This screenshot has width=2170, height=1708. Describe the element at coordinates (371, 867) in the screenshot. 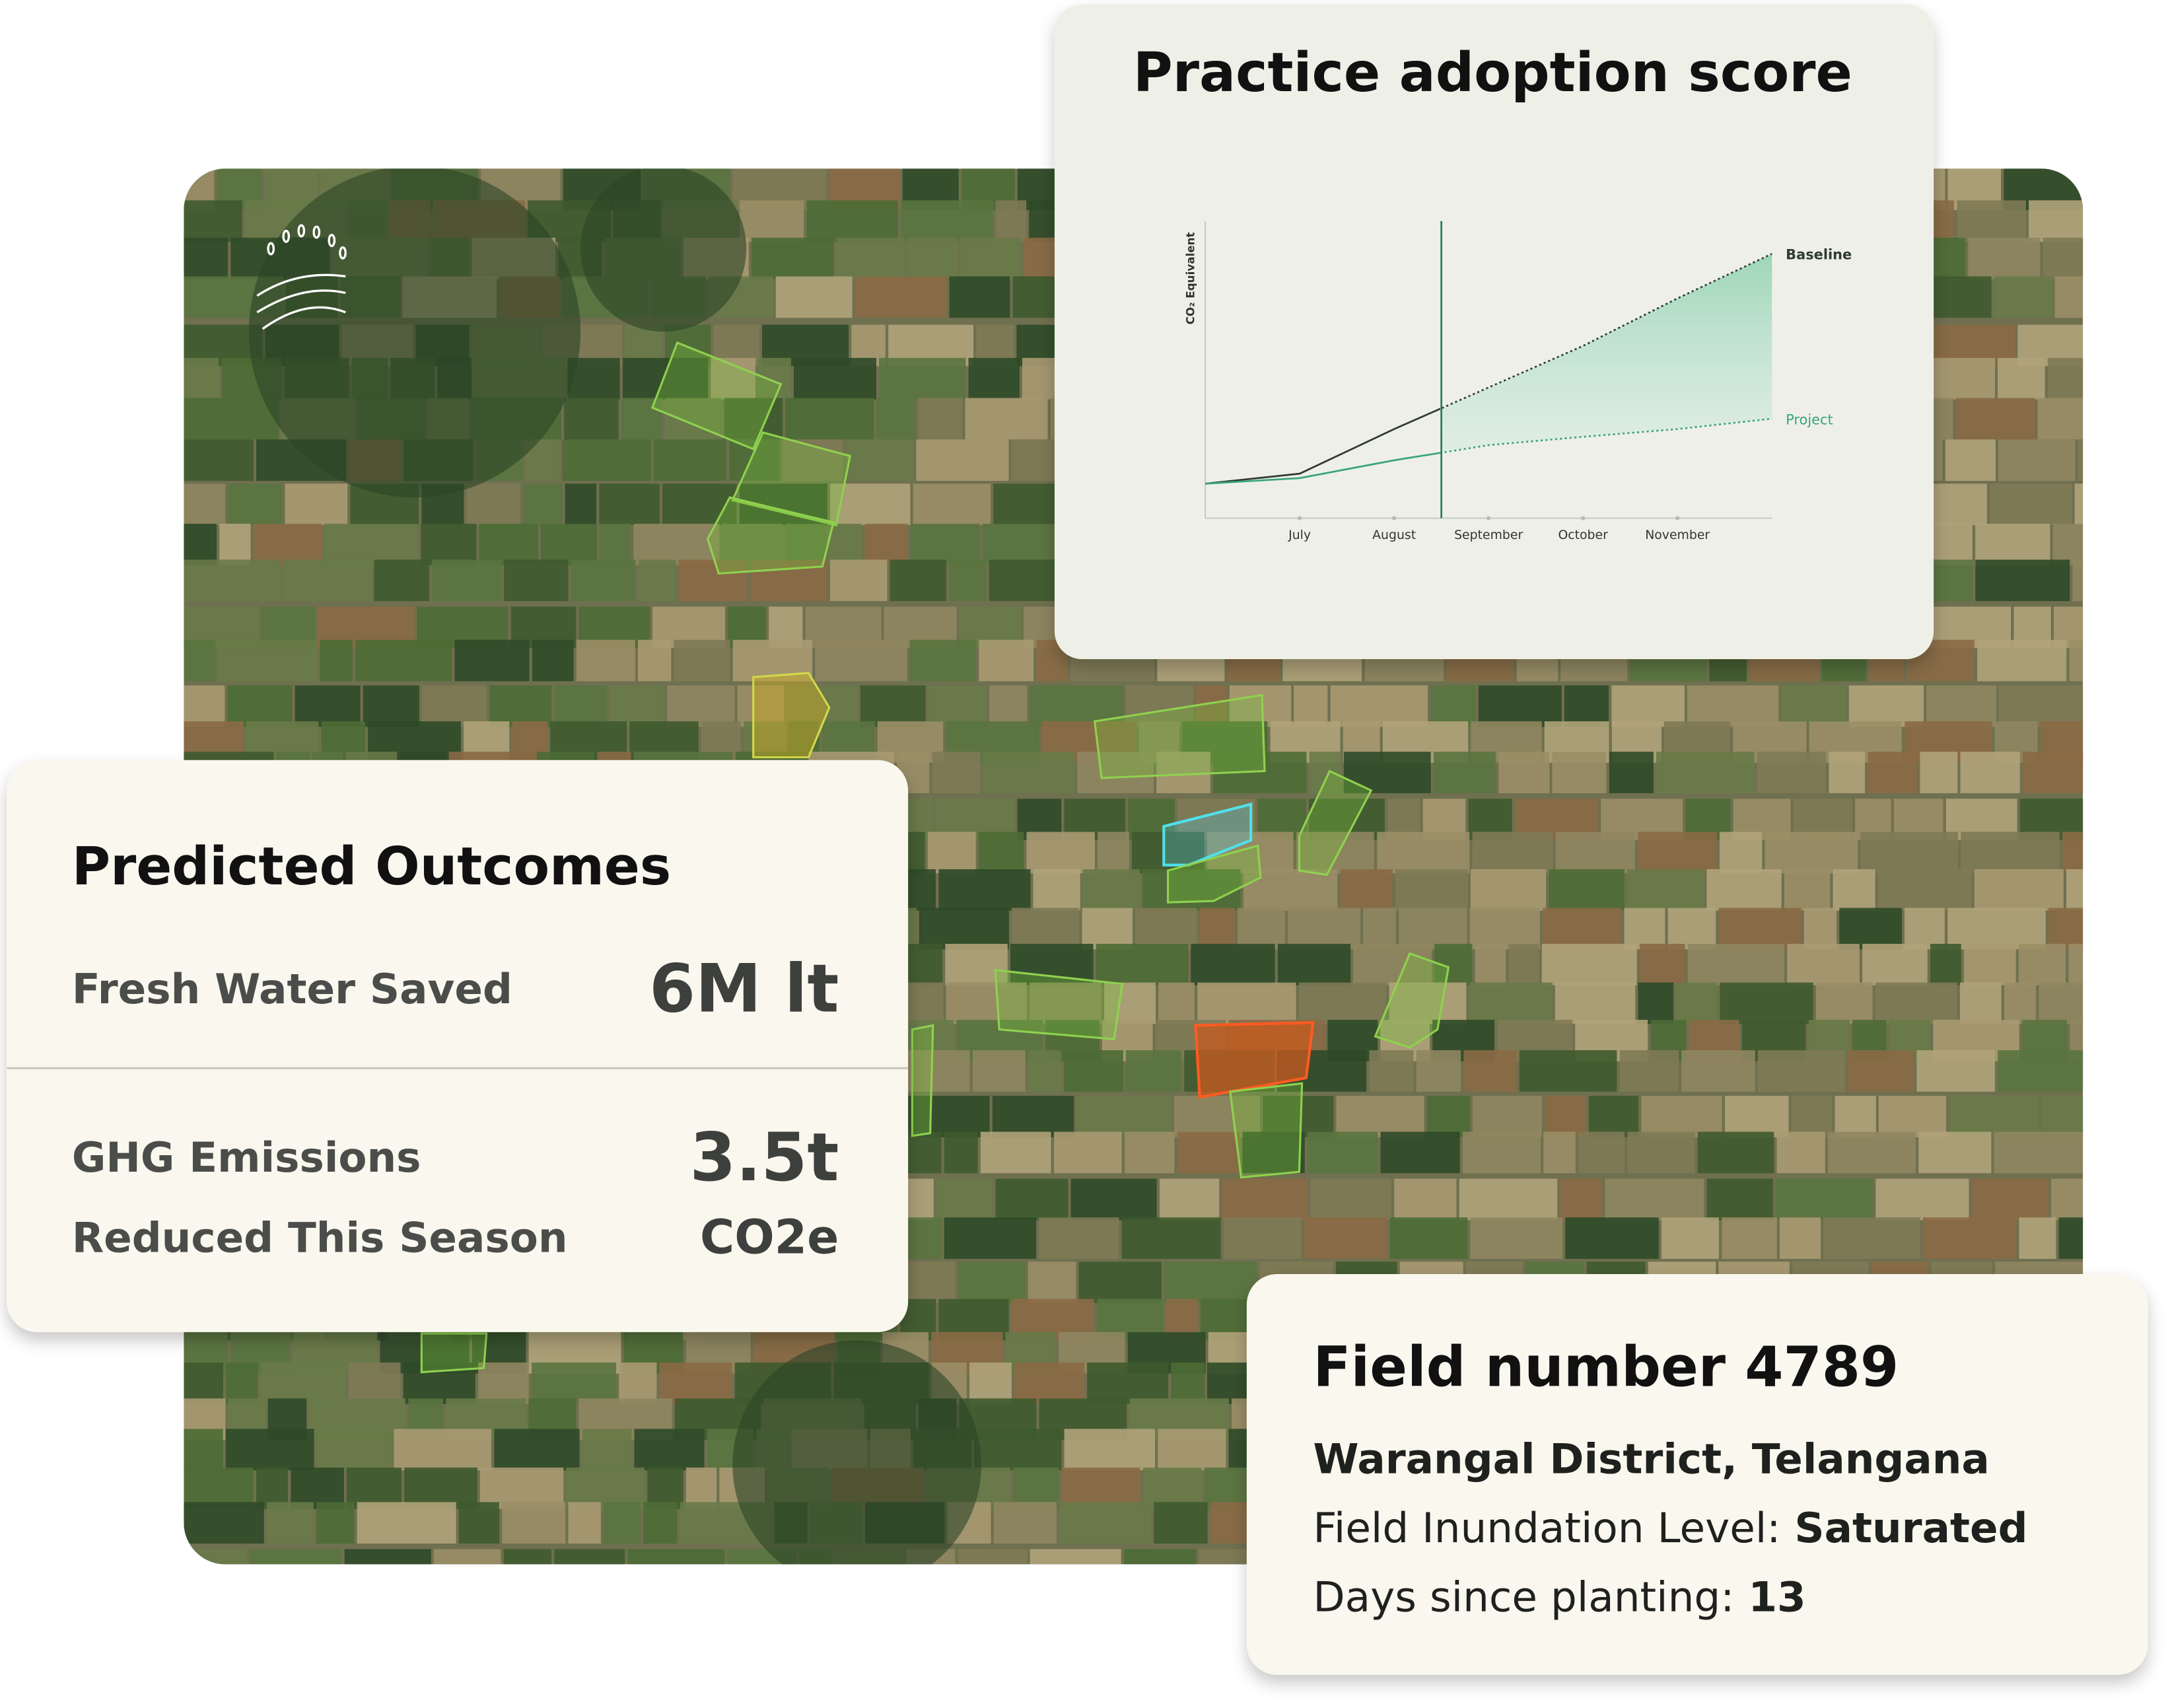

I see `card-title: Predicted Outcomes` at that location.